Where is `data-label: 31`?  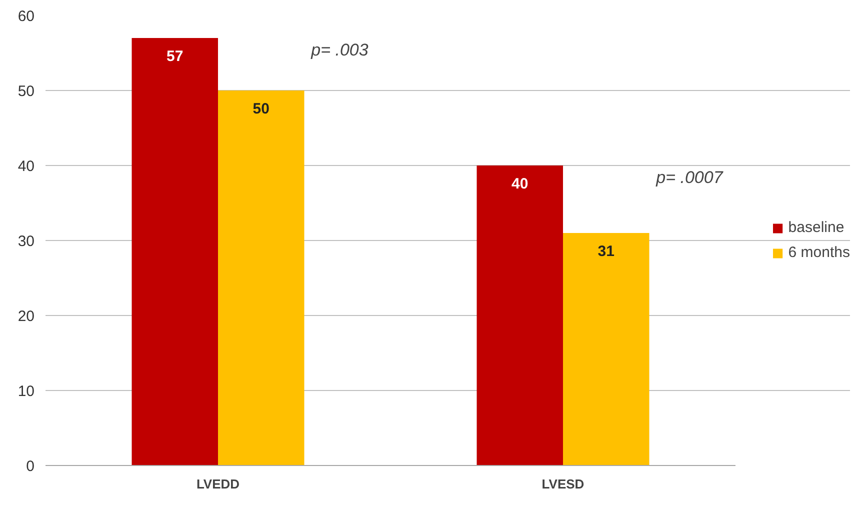
data-label: 31 is located at coordinates (606, 251).